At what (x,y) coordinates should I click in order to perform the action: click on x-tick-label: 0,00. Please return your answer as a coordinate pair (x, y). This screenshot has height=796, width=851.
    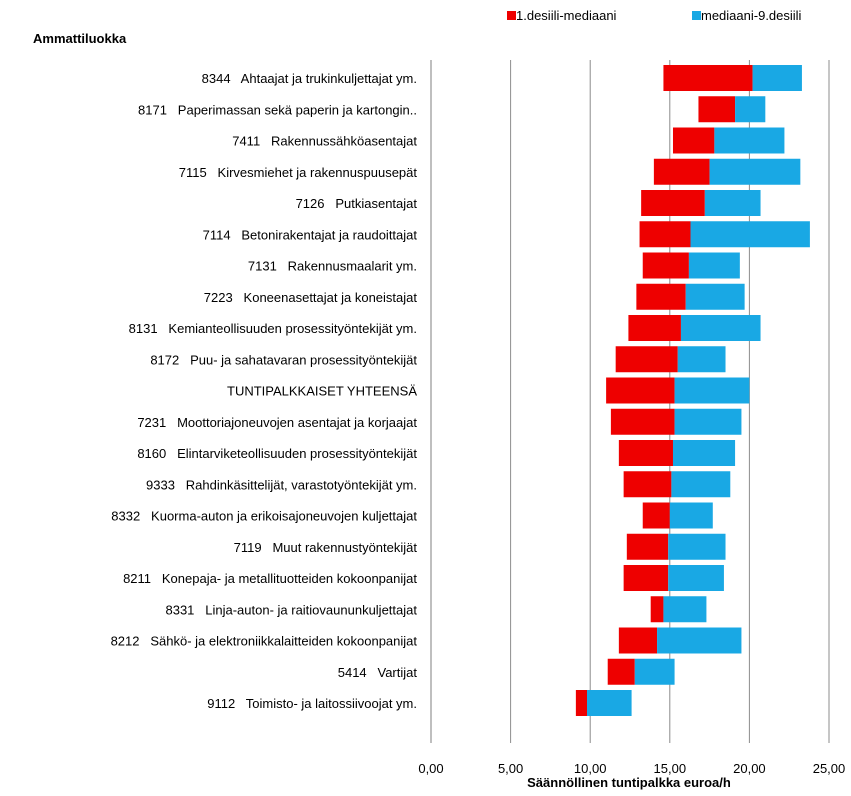
    Looking at the image, I should click on (430, 768).